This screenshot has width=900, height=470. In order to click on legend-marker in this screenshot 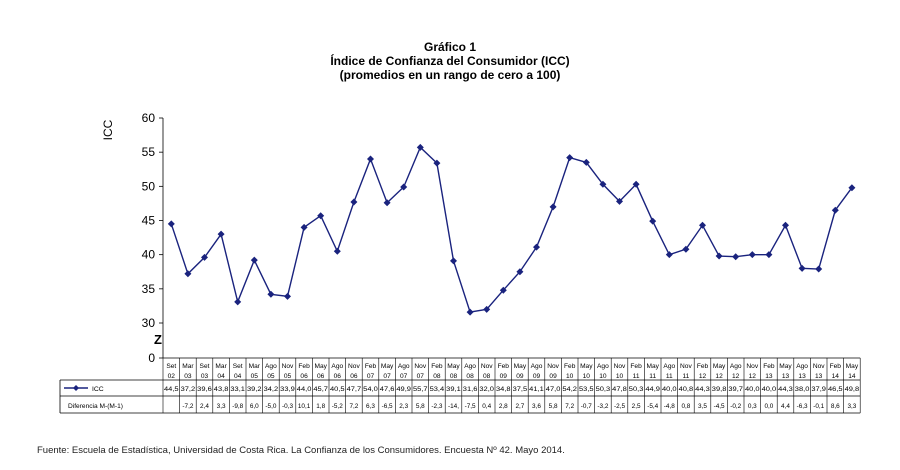, I will do `click(76, 388)`.